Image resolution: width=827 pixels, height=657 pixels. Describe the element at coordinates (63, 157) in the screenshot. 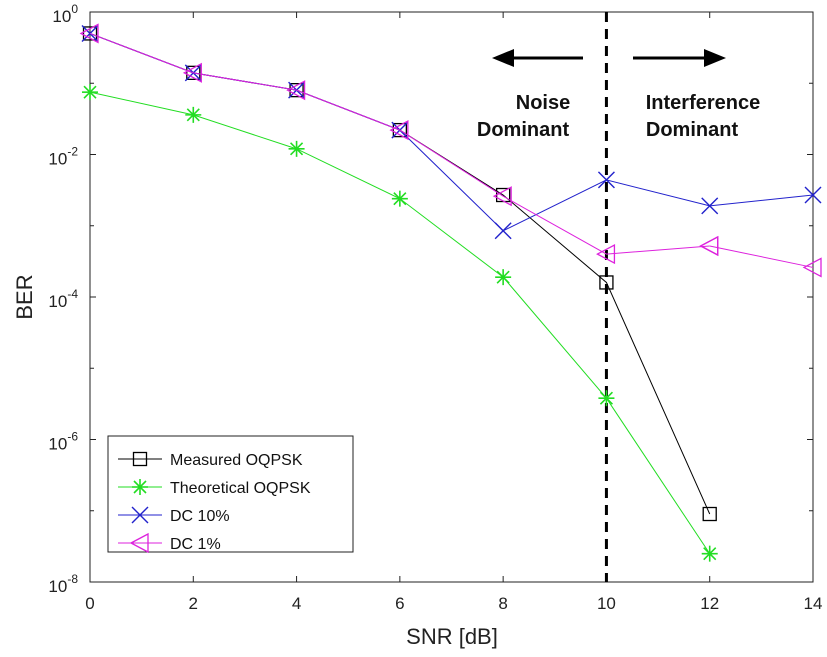

I see `y-tick-label: 10⁻²` at that location.